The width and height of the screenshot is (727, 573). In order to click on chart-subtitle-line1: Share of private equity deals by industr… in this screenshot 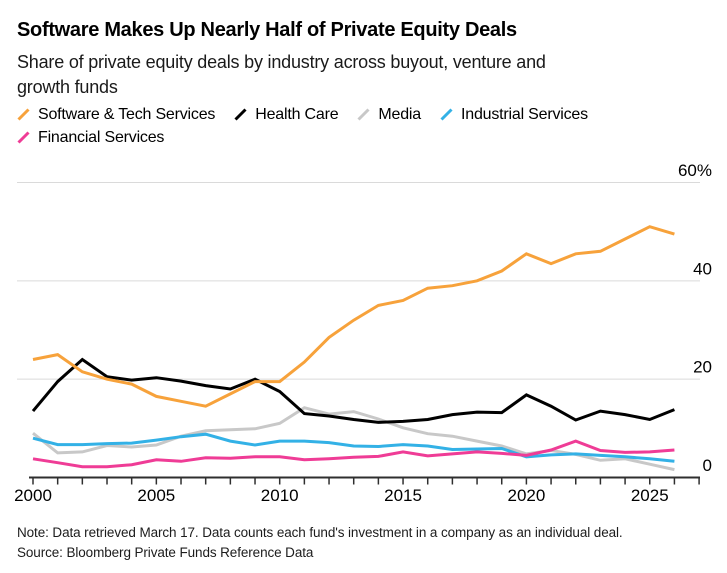, I will do `click(281, 62)`.